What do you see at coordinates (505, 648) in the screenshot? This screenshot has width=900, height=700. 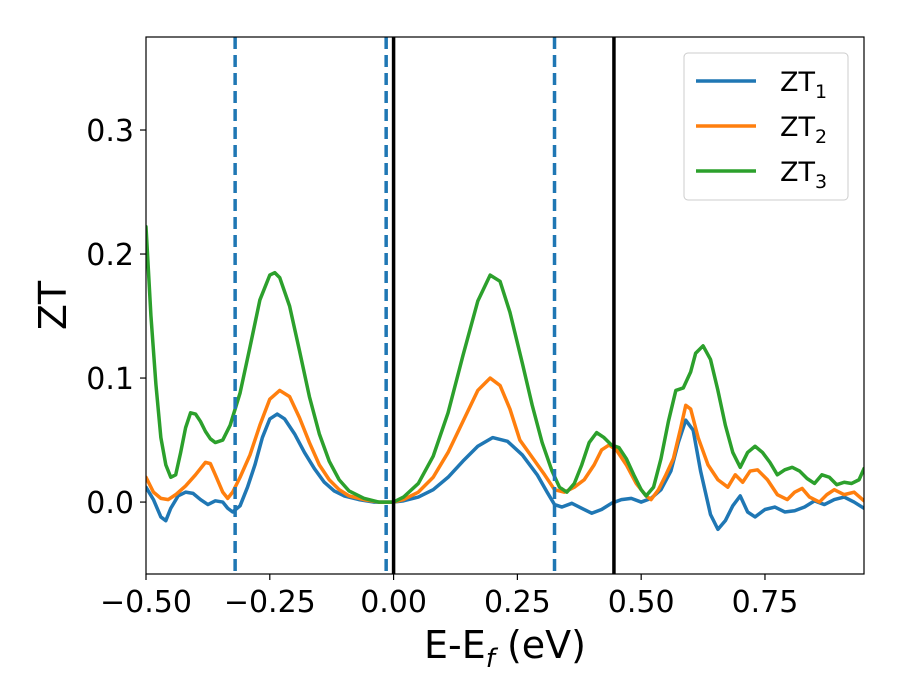 I see `x-axis-label: E-Ef (eV)` at bounding box center [505, 648].